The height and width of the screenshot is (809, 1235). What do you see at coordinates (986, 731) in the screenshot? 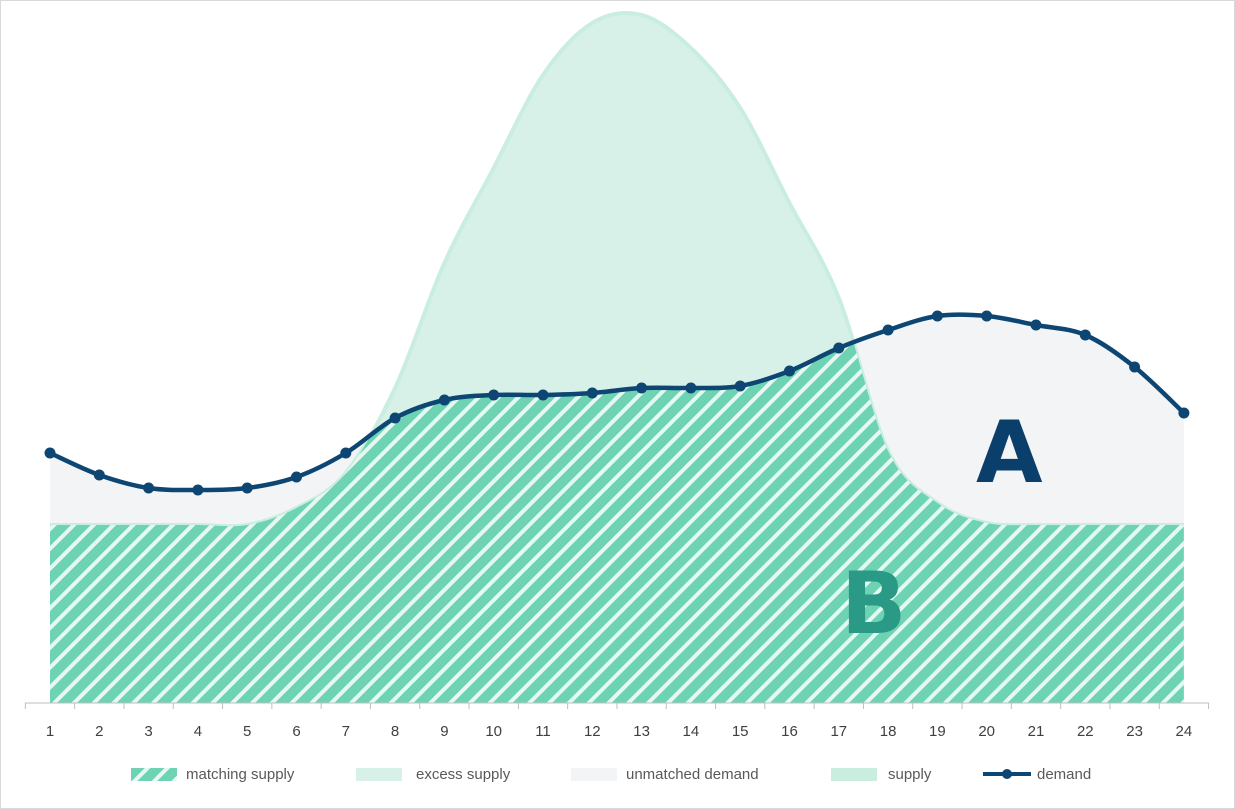
I see `x-tick-label-20: 20` at bounding box center [986, 731].